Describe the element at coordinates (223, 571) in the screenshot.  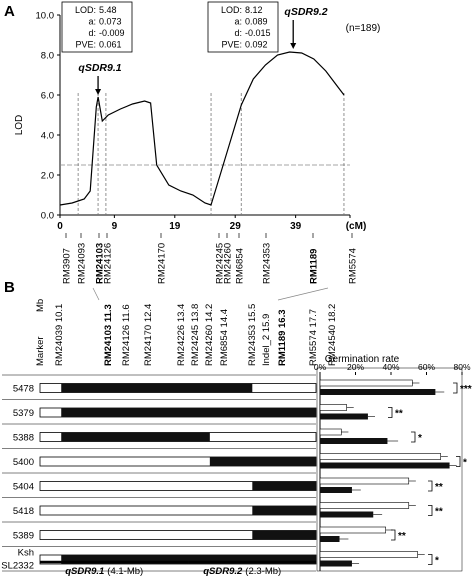
I see `qtl-region-name: qSDR9.2` at that location.